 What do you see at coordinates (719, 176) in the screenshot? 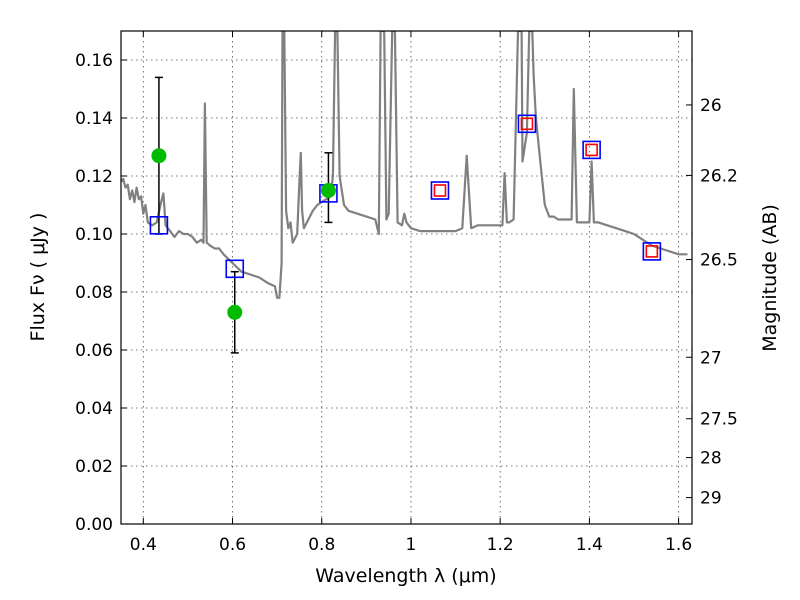
I see `right-tick-label: 26.2` at bounding box center [719, 176].